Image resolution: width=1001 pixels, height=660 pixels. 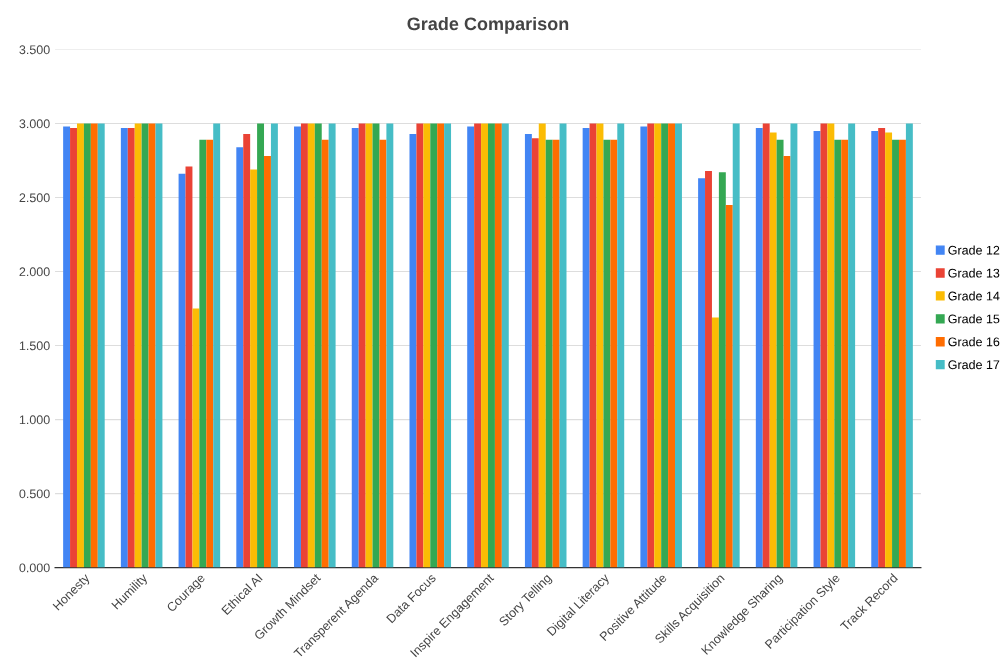 I want to click on y-tick-label: 1.500, so click(x=34, y=346).